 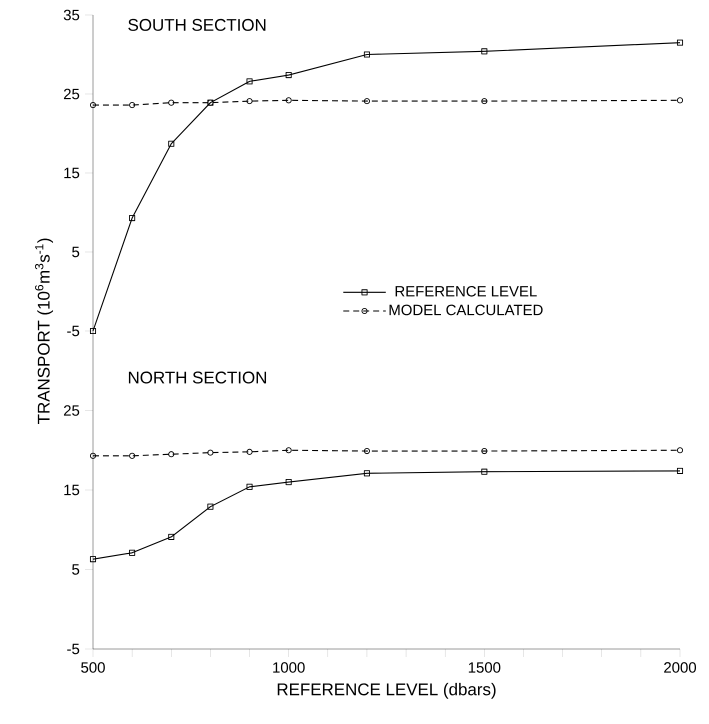 I want to click on x-axis-title: REFERENCE LEVEL (dbars), so click(x=387, y=690).